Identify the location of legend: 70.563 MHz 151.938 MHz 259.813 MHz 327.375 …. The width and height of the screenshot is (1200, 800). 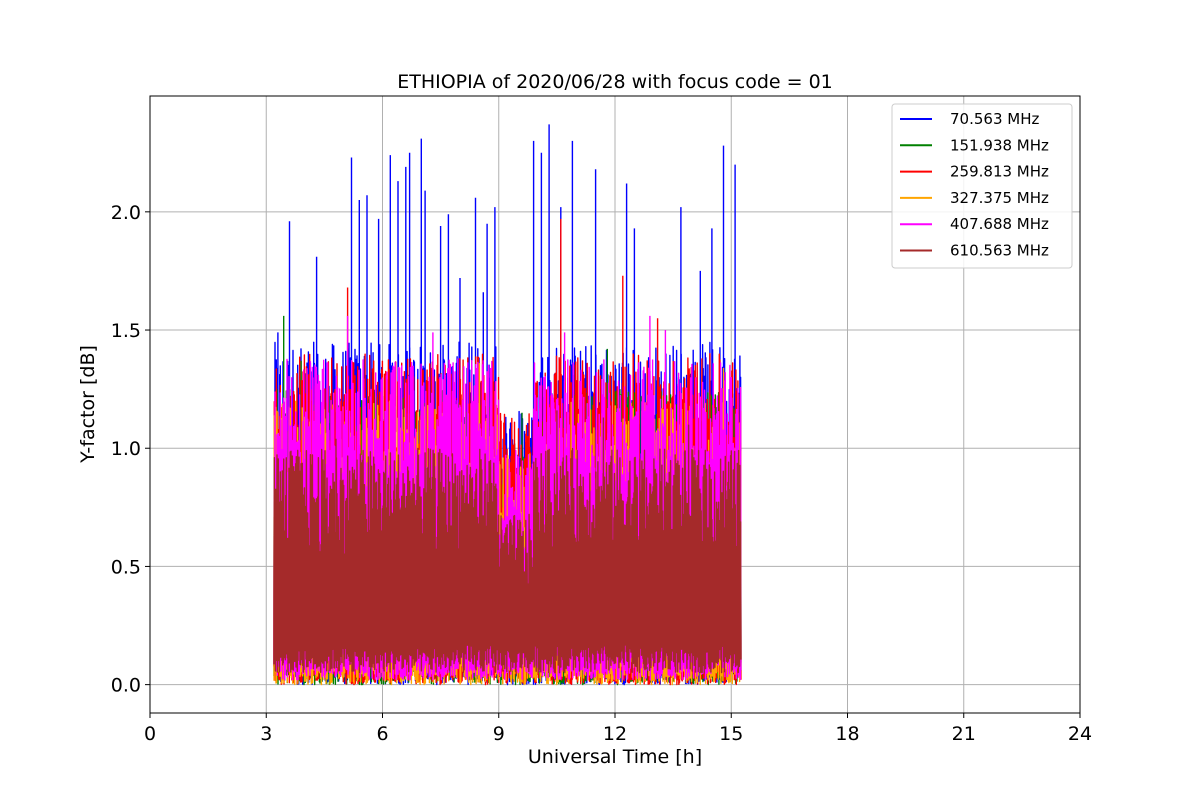
(982, 186).